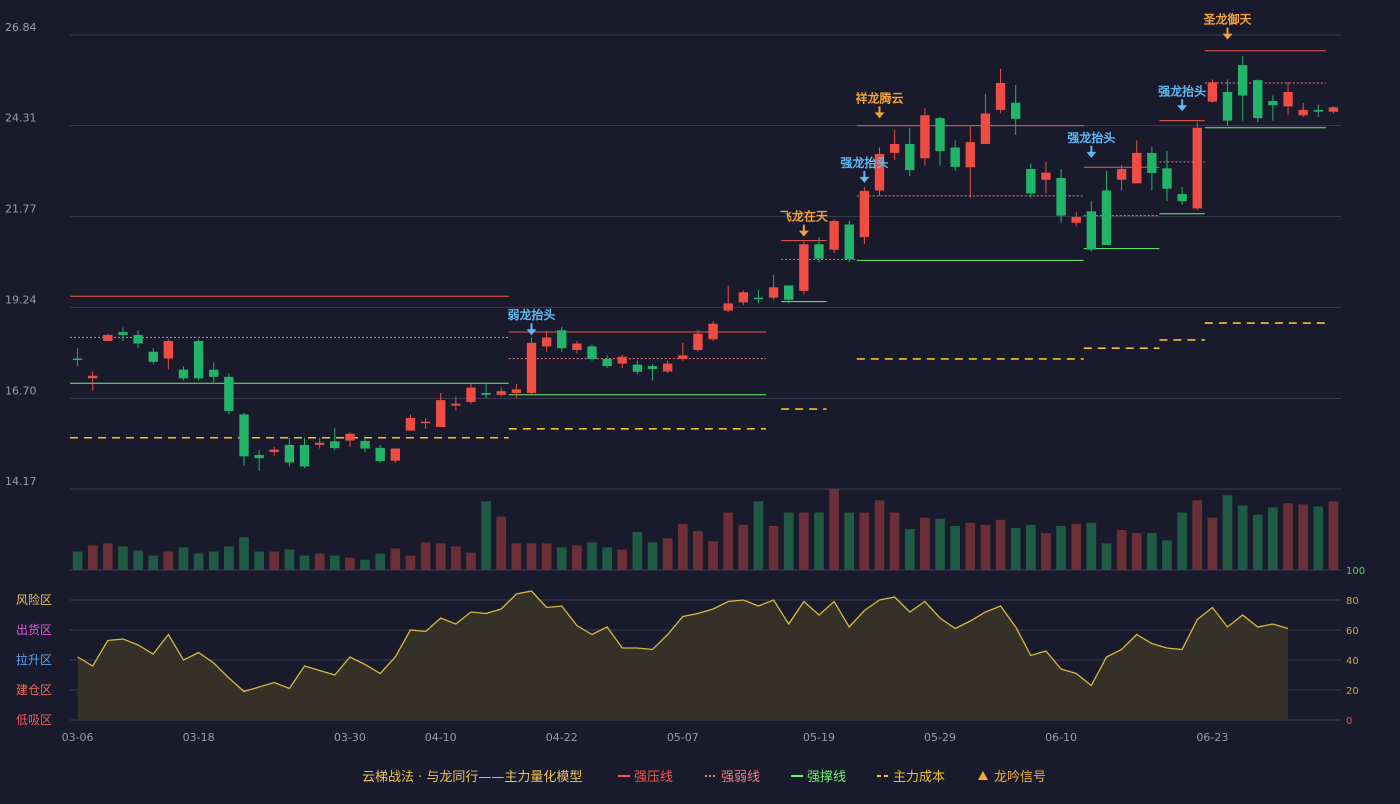  What do you see at coordinates (1182, 90) in the screenshot?
I see `signal-label: 强龙抬头` at bounding box center [1182, 90].